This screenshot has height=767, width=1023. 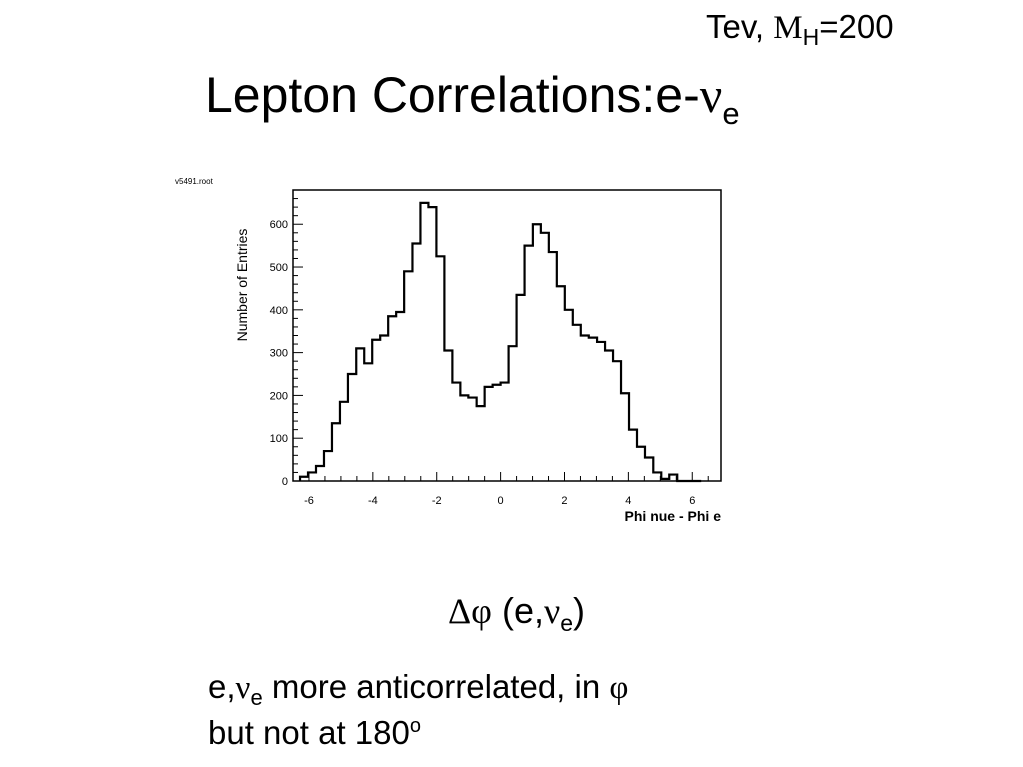 What do you see at coordinates (564, 501) in the screenshot?
I see `x-tick-label: 2` at bounding box center [564, 501].